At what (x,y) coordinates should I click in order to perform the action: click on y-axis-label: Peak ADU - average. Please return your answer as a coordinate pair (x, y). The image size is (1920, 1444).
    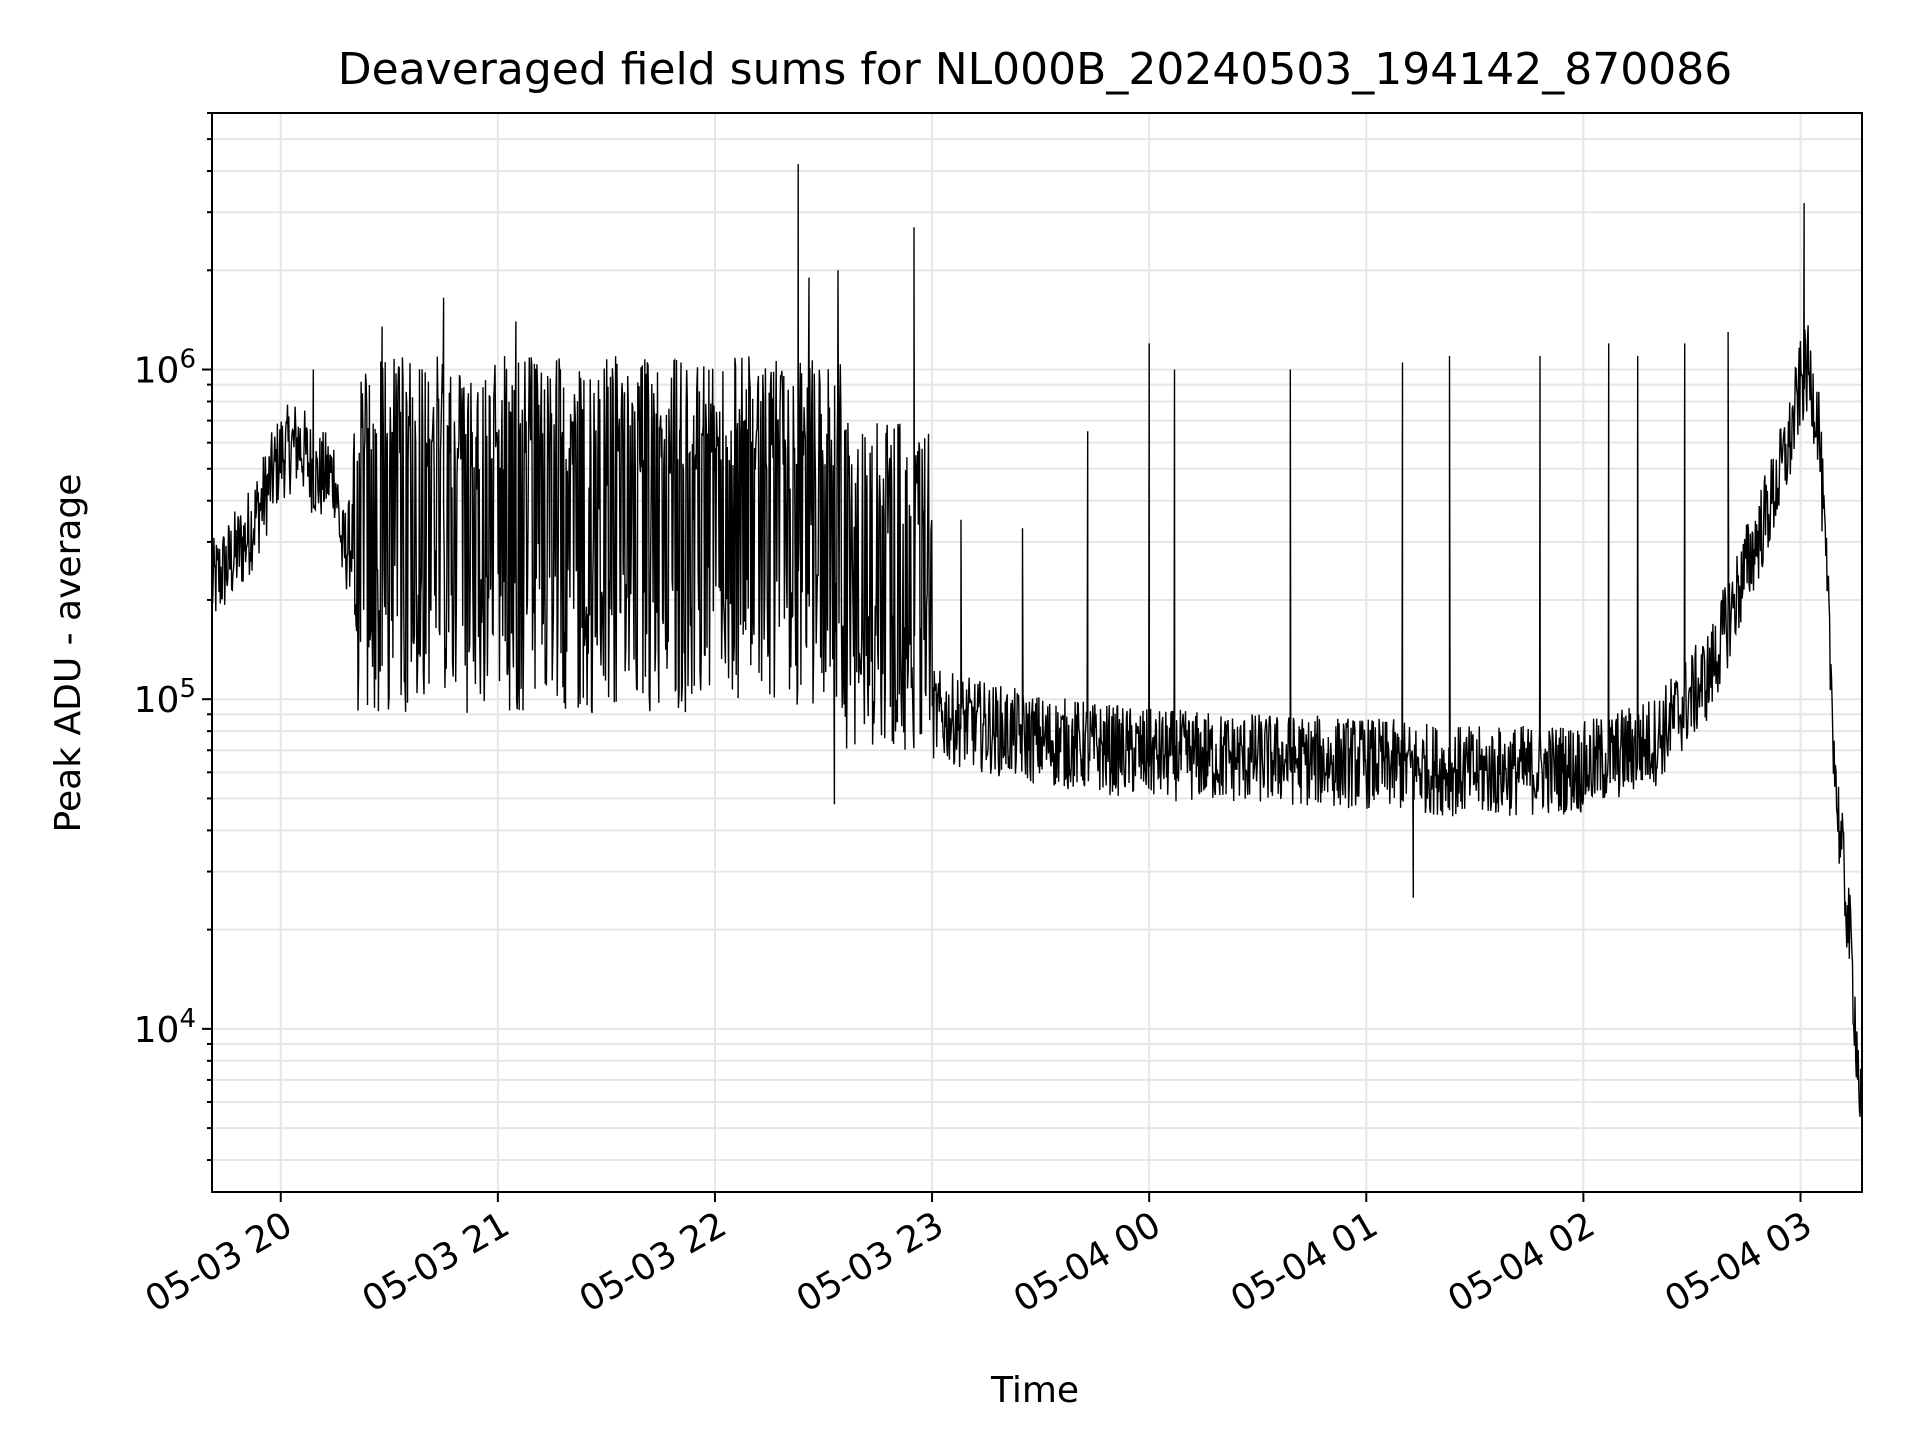
    Looking at the image, I should click on (68, 653).